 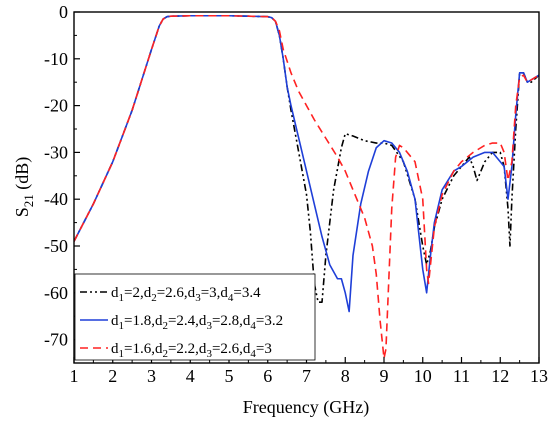 What do you see at coordinates (138, 293) in the screenshot?
I see `legend-label-part: =2,d` at bounding box center [138, 293].